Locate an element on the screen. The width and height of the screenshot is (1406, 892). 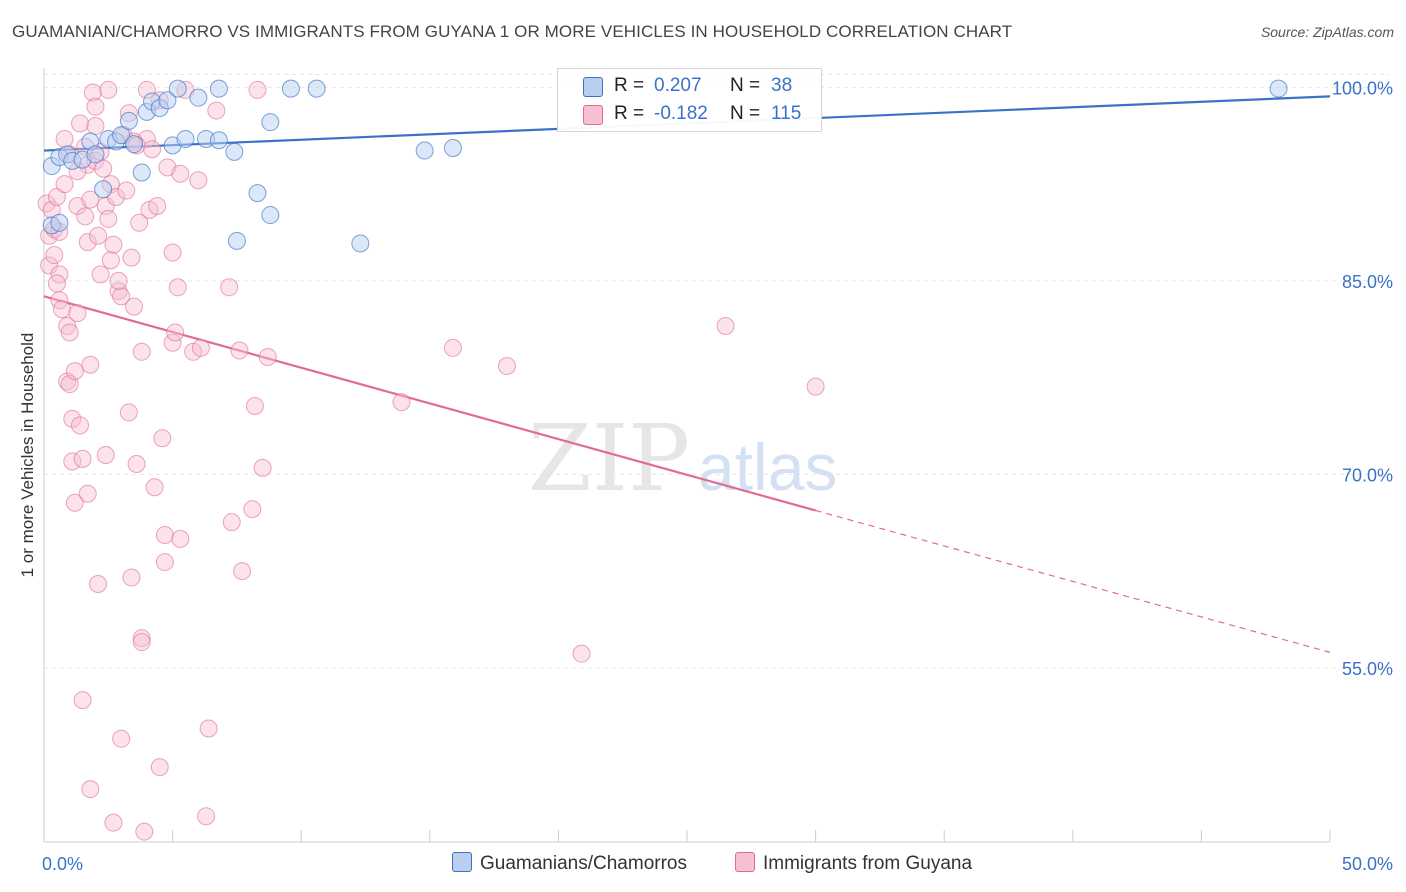
bottom-legend-pink: Immigrants from Guyana is located at coordinates (853, 863).